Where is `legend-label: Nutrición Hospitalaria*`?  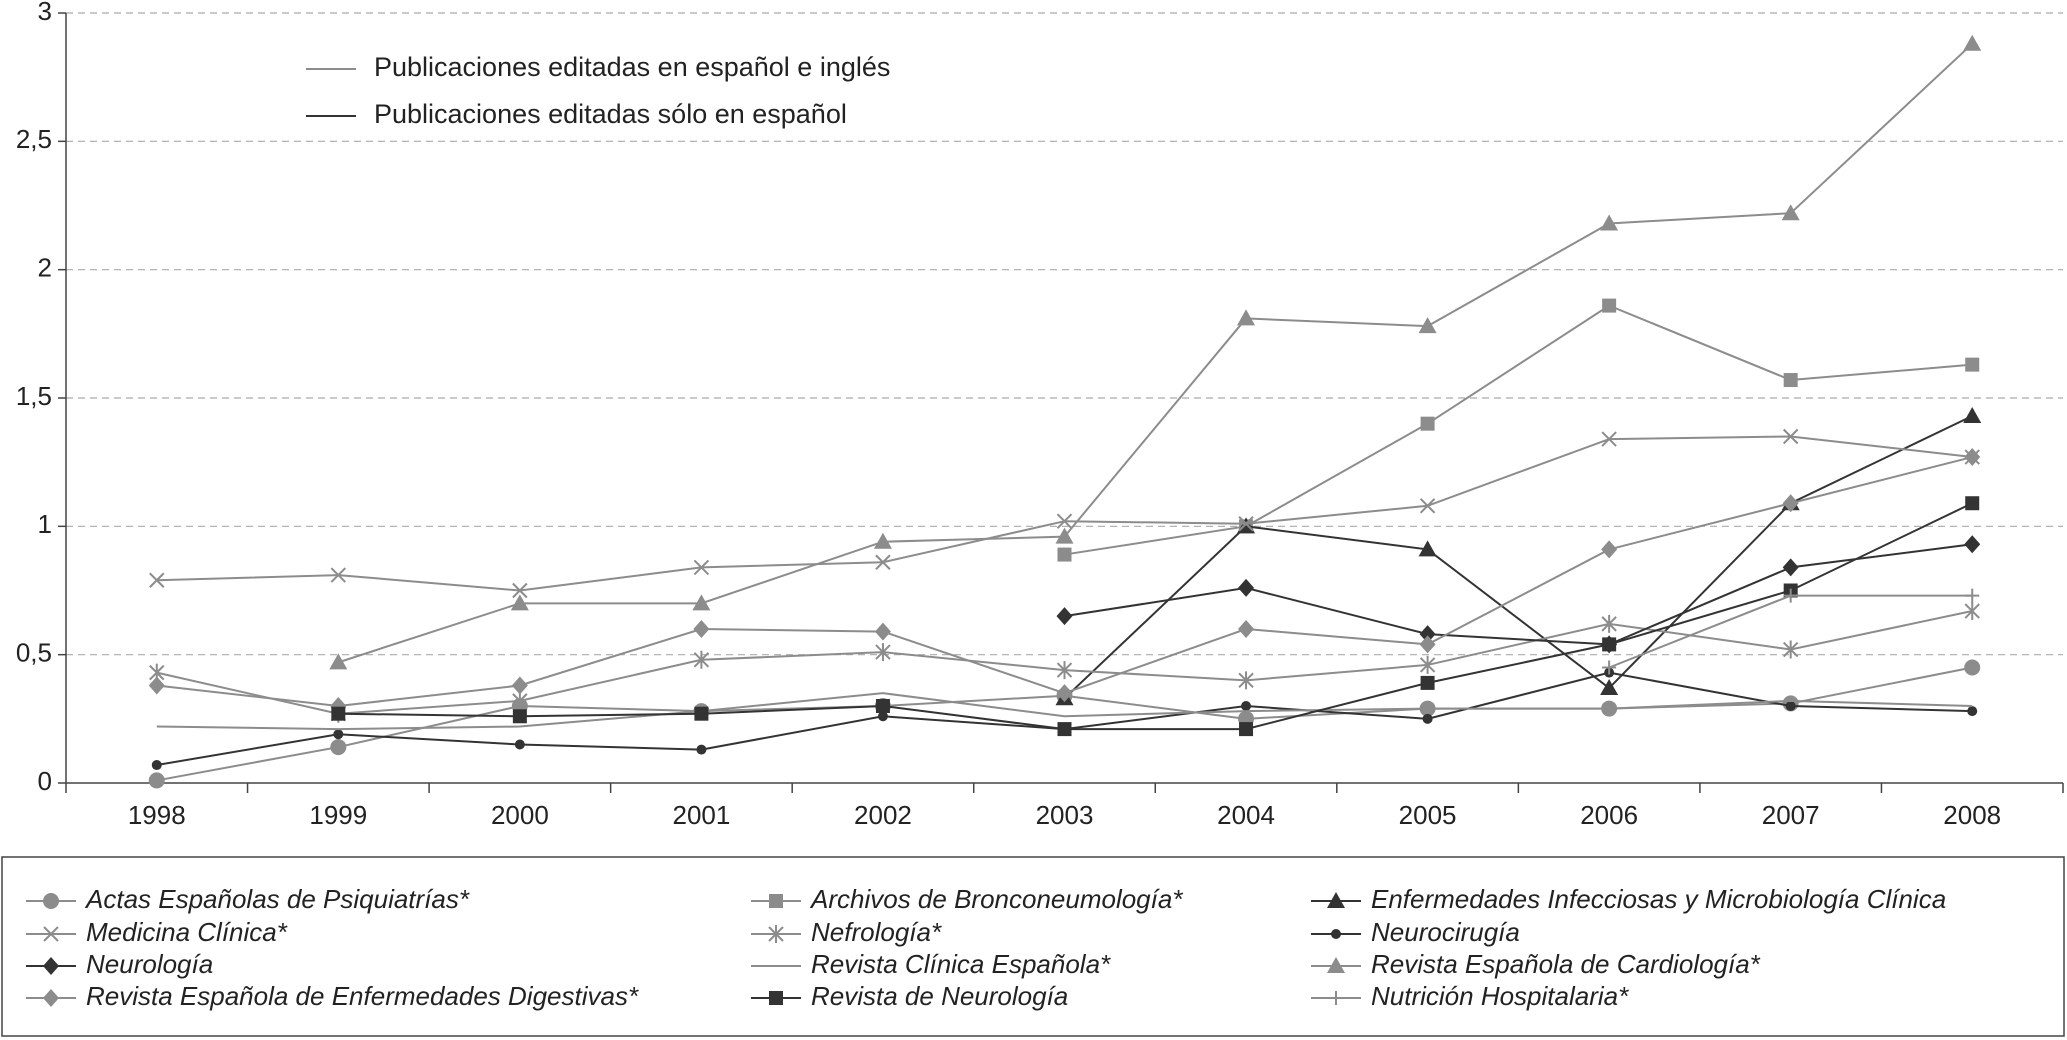 legend-label: Nutrición Hospitalaria* is located at coordinates (1500, 996).